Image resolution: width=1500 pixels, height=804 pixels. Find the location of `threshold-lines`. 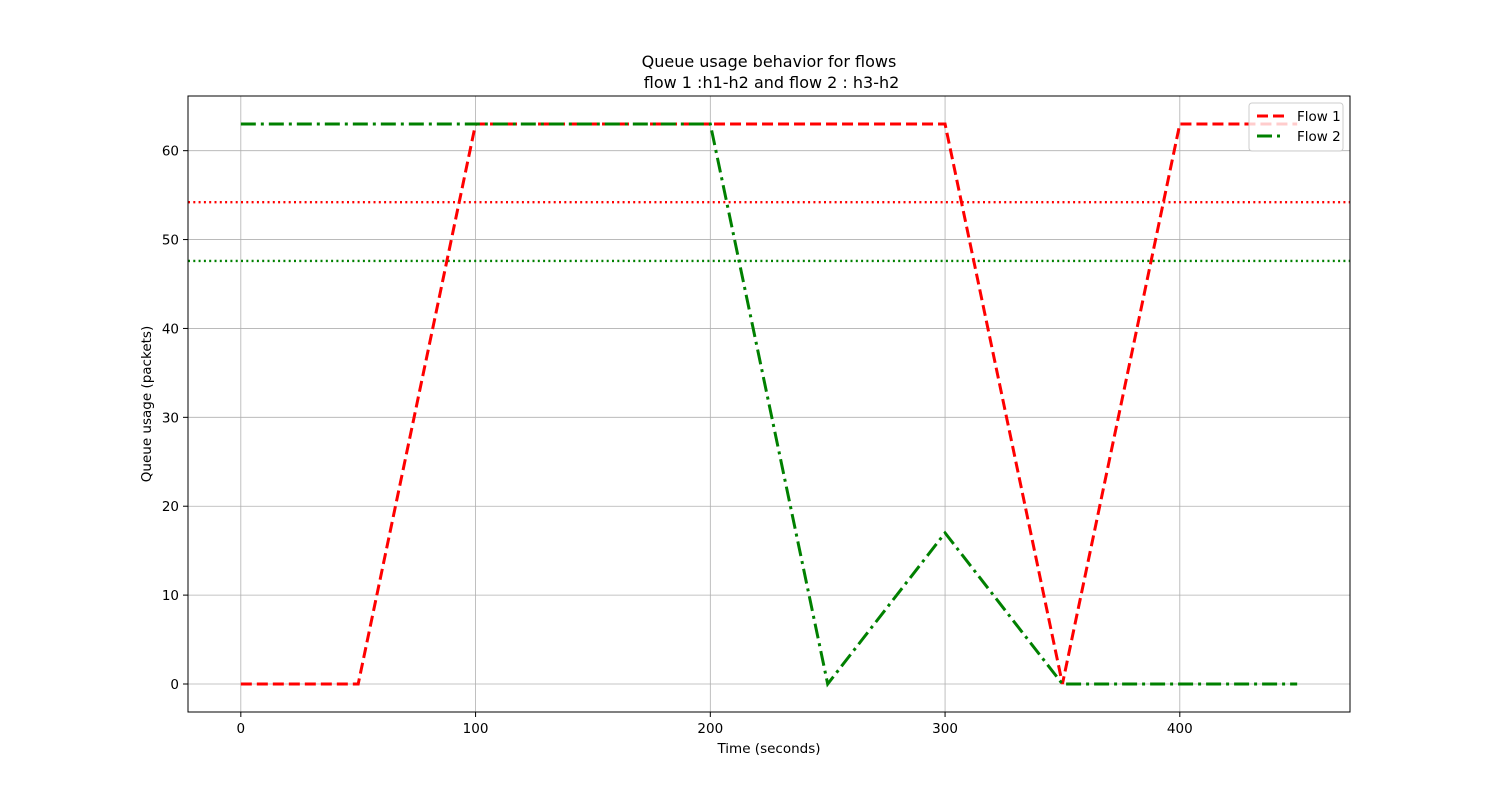

threshold-lines is located at coordinates (769, 232).